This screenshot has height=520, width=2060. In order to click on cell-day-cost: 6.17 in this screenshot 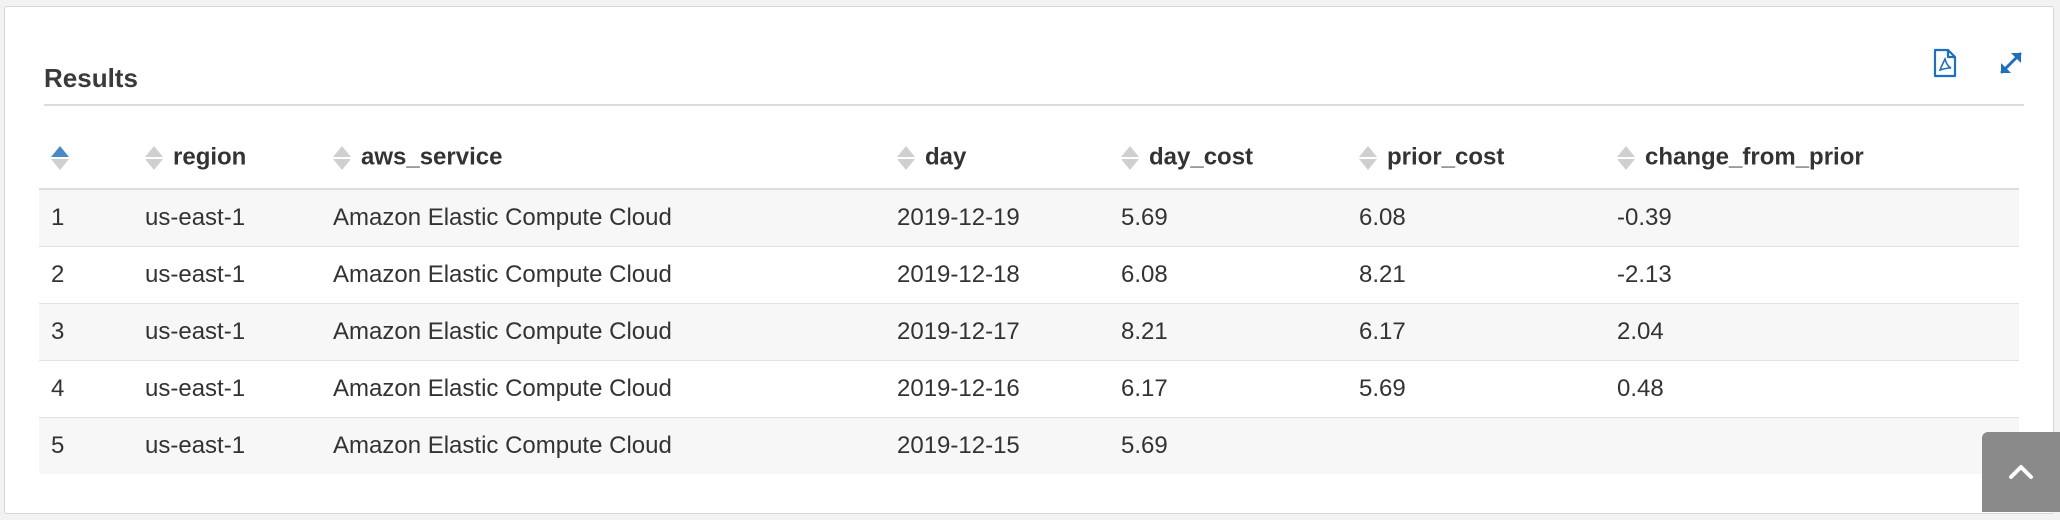, I will do `click(1228, 389)`.